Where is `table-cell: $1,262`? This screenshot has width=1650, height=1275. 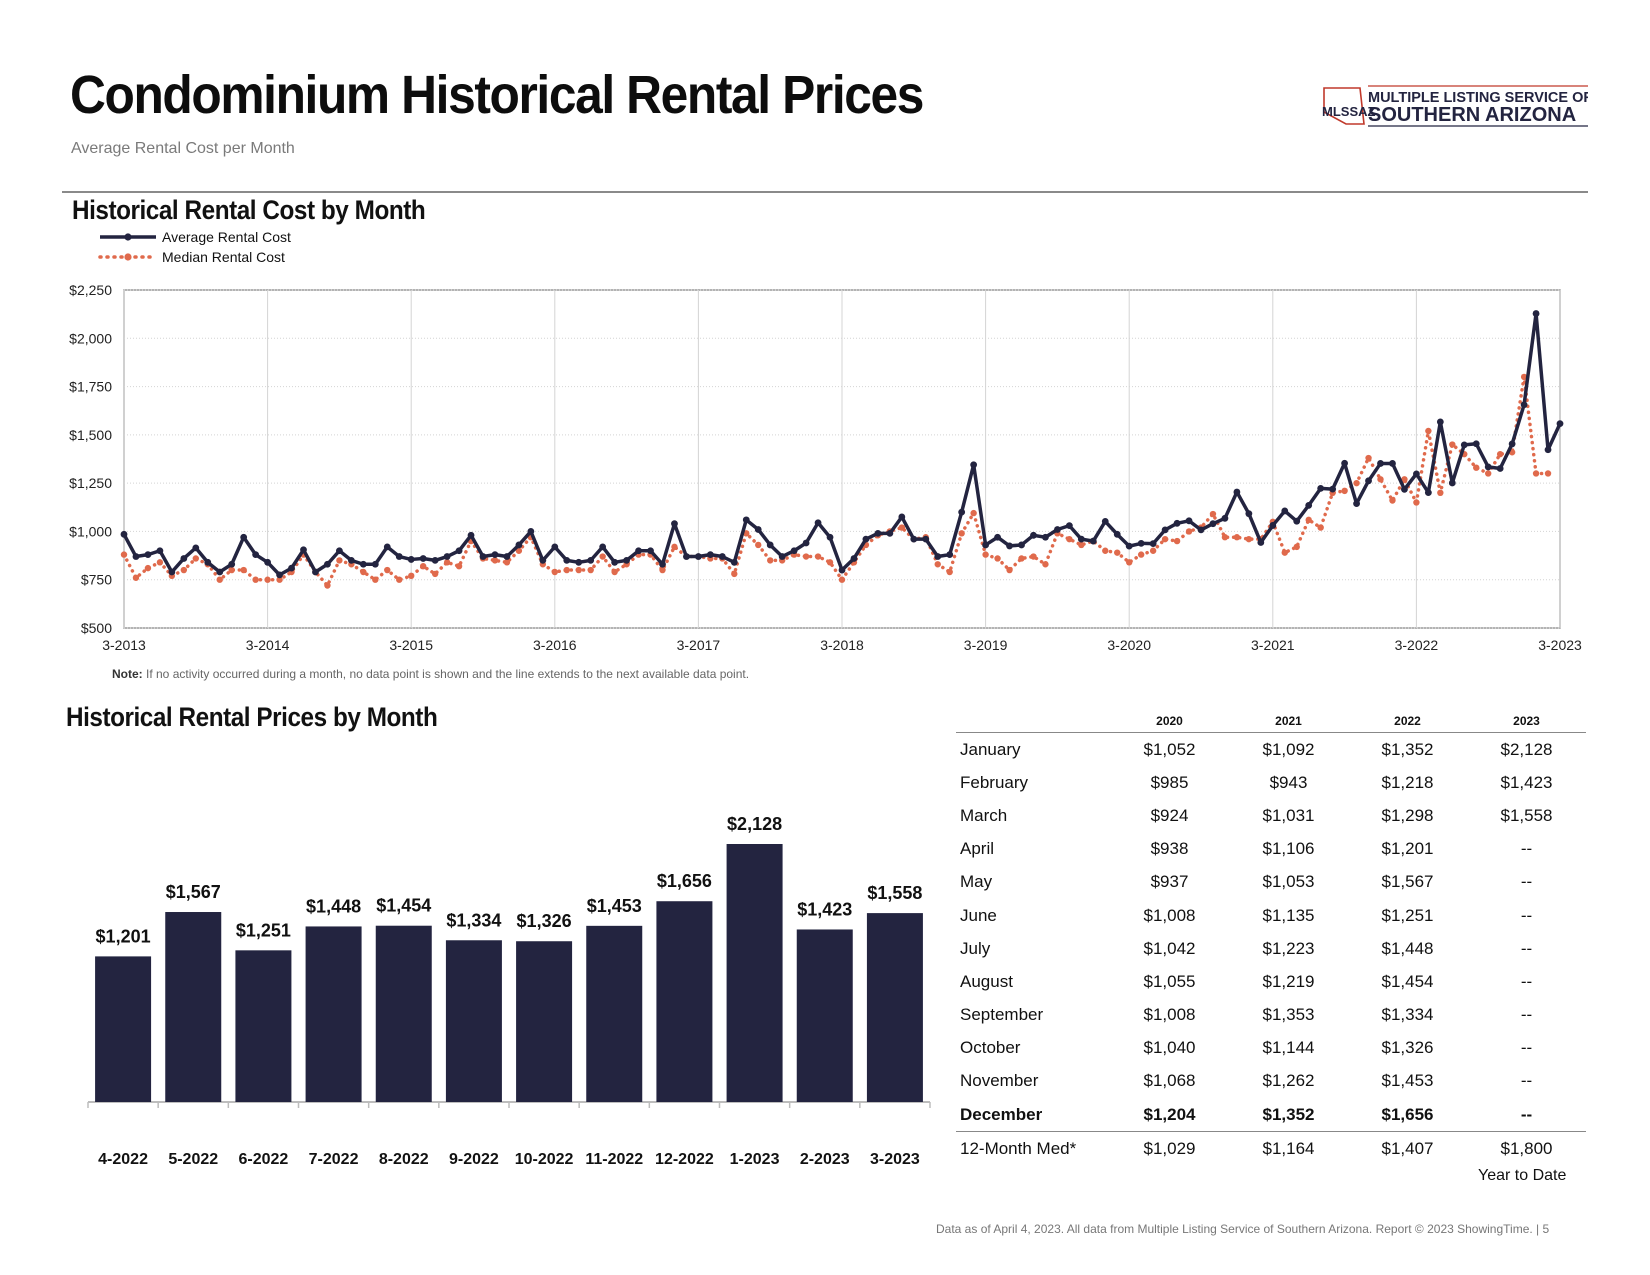 table-cell: $1,262 is located at coordinates (1288, 1081).